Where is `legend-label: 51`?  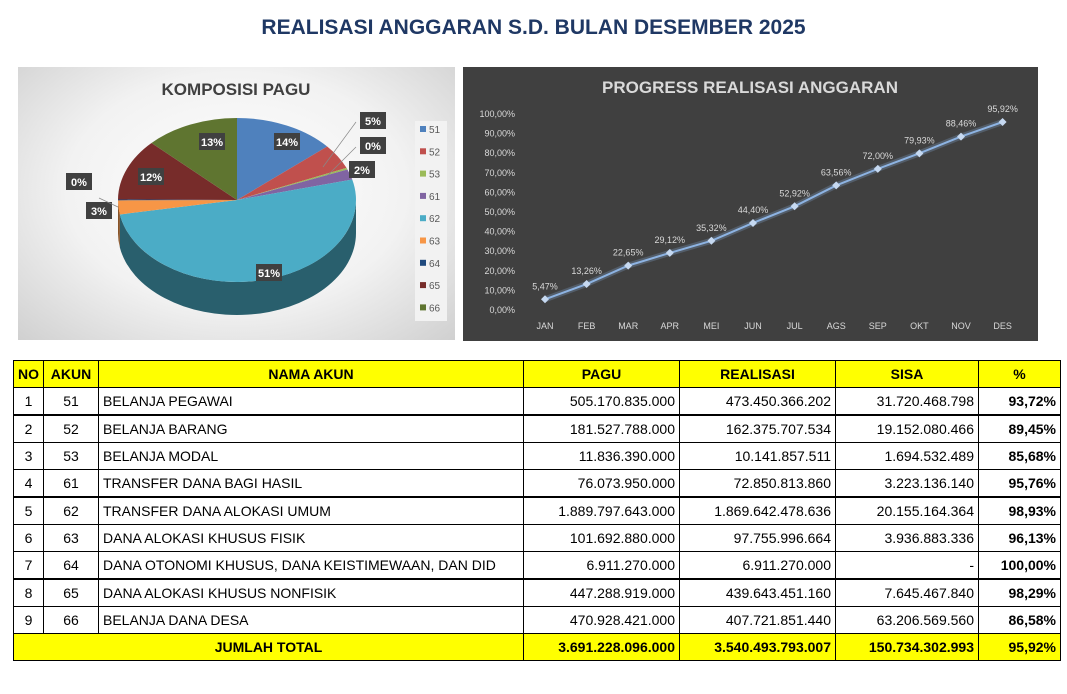 legend-label: 51 is located at coordinates (435, 130).